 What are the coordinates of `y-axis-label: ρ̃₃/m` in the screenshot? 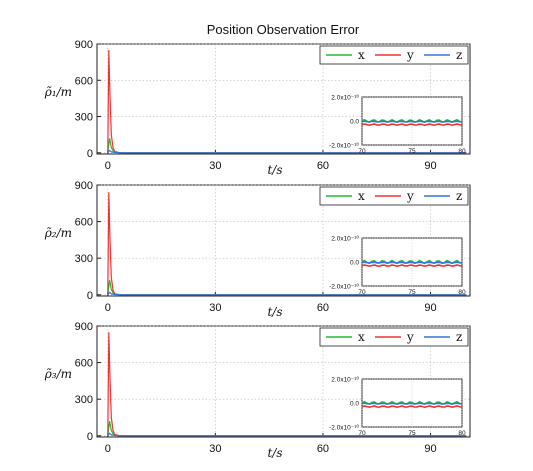 It's located at (58, 374).